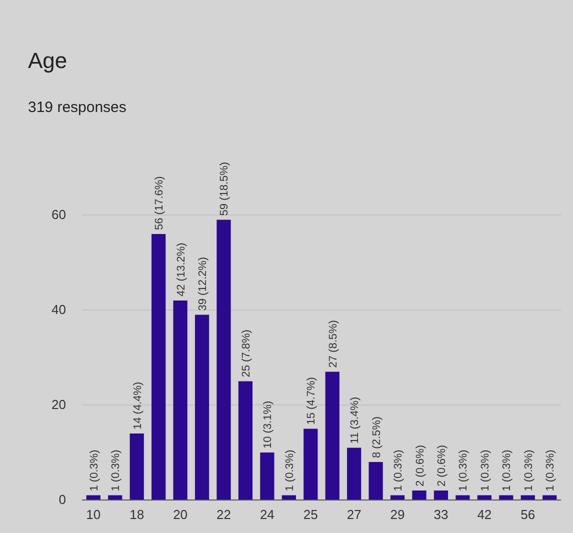 The image size is (573, 533). I want to click on data-label: 25 (7.8%), so click(246, 354).